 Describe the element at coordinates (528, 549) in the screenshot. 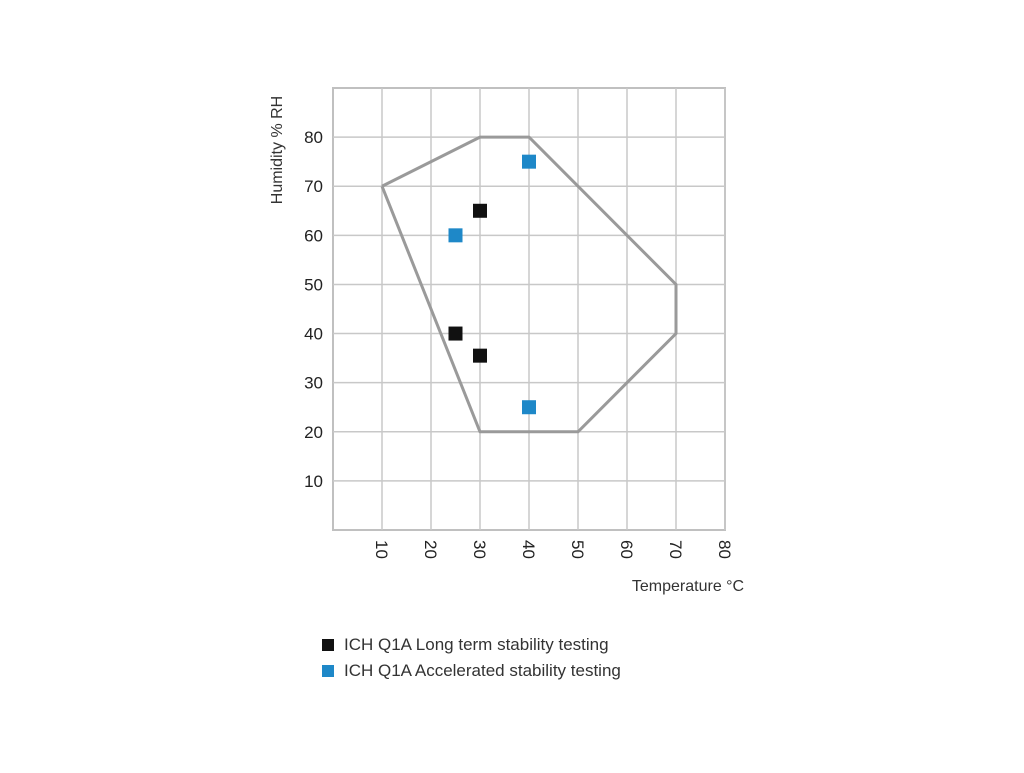

I see `x-tick-label-40: 40` at that location.